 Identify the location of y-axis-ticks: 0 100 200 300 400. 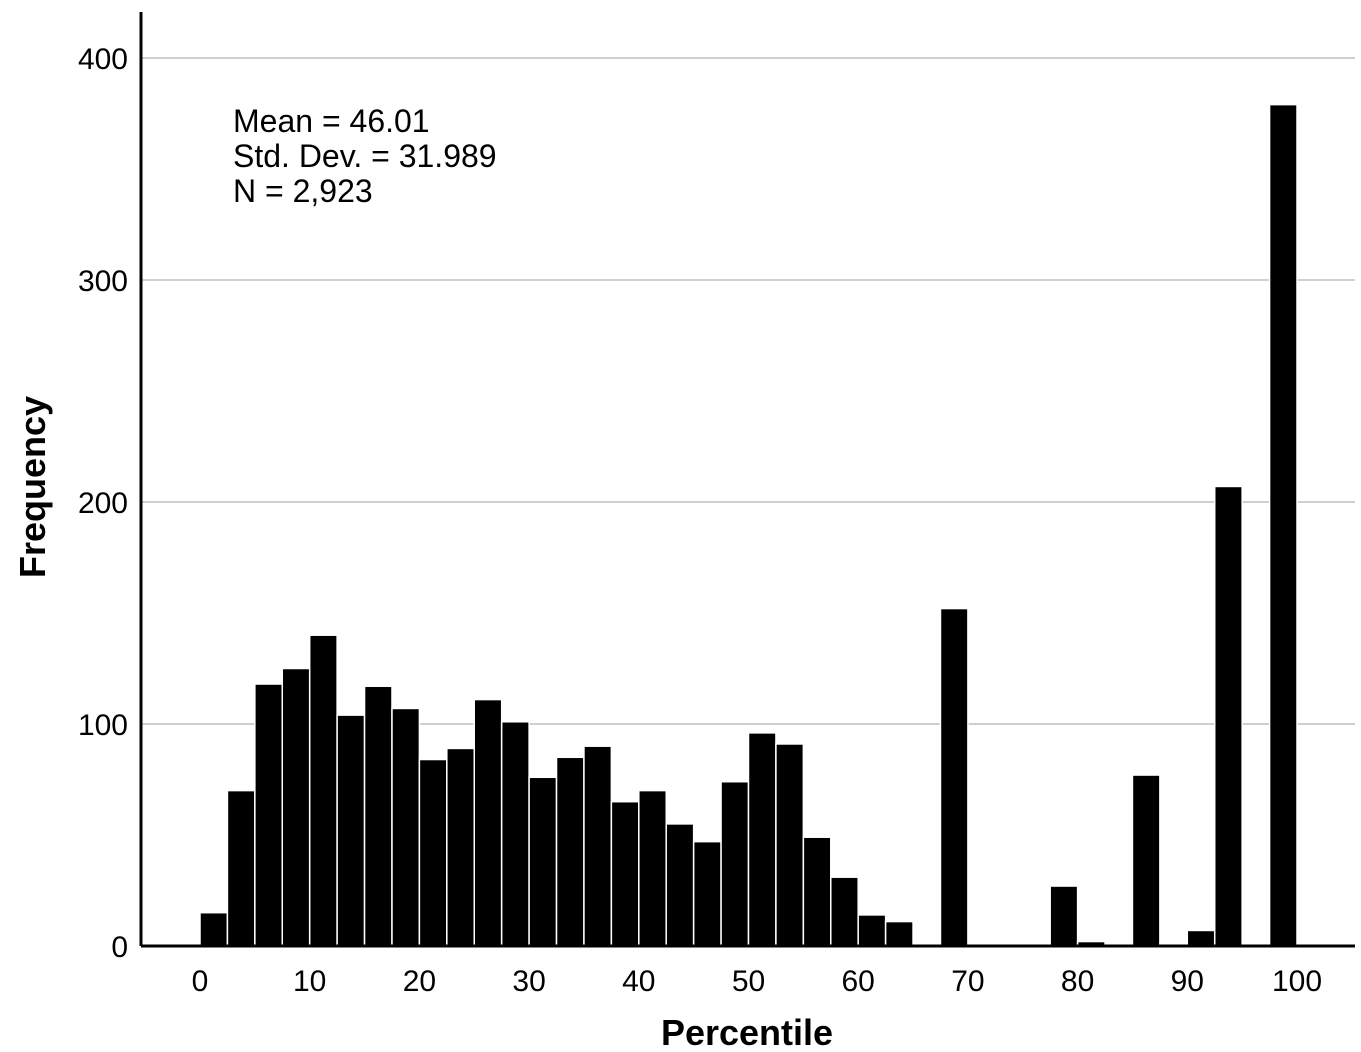
(103, 503).